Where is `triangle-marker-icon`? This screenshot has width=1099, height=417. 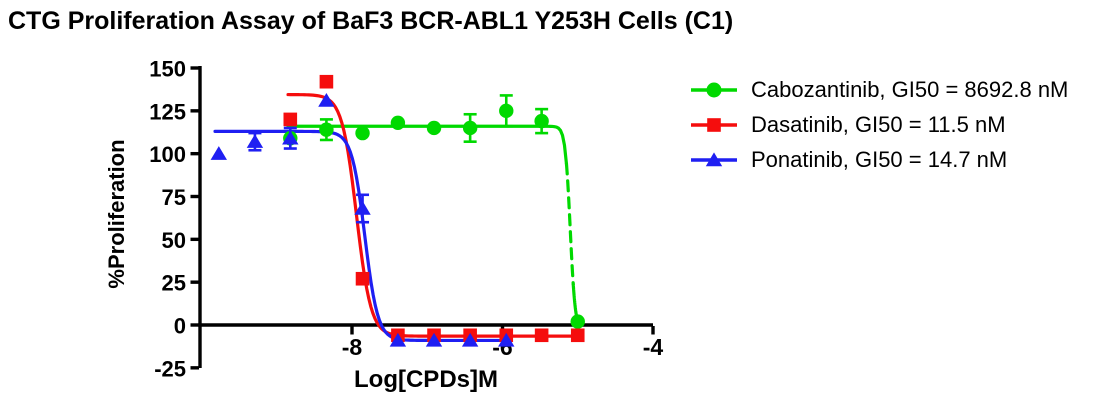
triangle-marker-icon is located at coordinates (714, 158).